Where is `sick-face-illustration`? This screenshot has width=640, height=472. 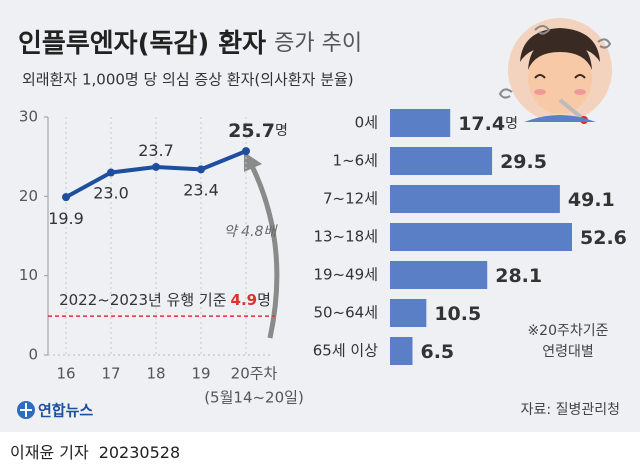 sick-face-illustration is located at coordinates (555, 71).